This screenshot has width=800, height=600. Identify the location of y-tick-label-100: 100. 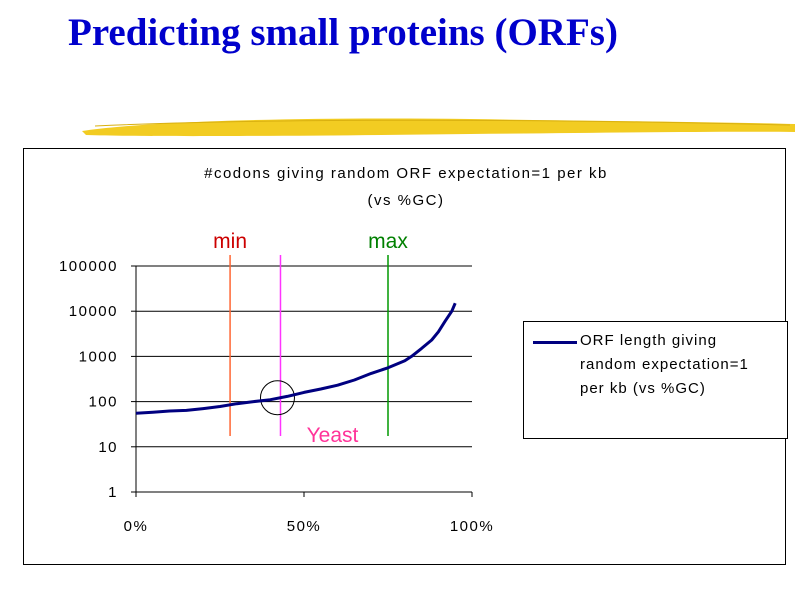
(103, 402).